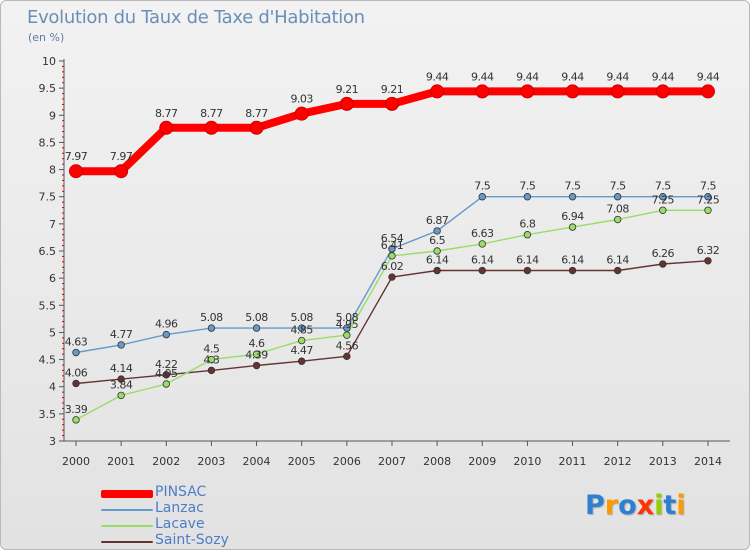 This screenshot has height=550, width=750. I want to click on y-tick-label: 6, so click(52, 278).